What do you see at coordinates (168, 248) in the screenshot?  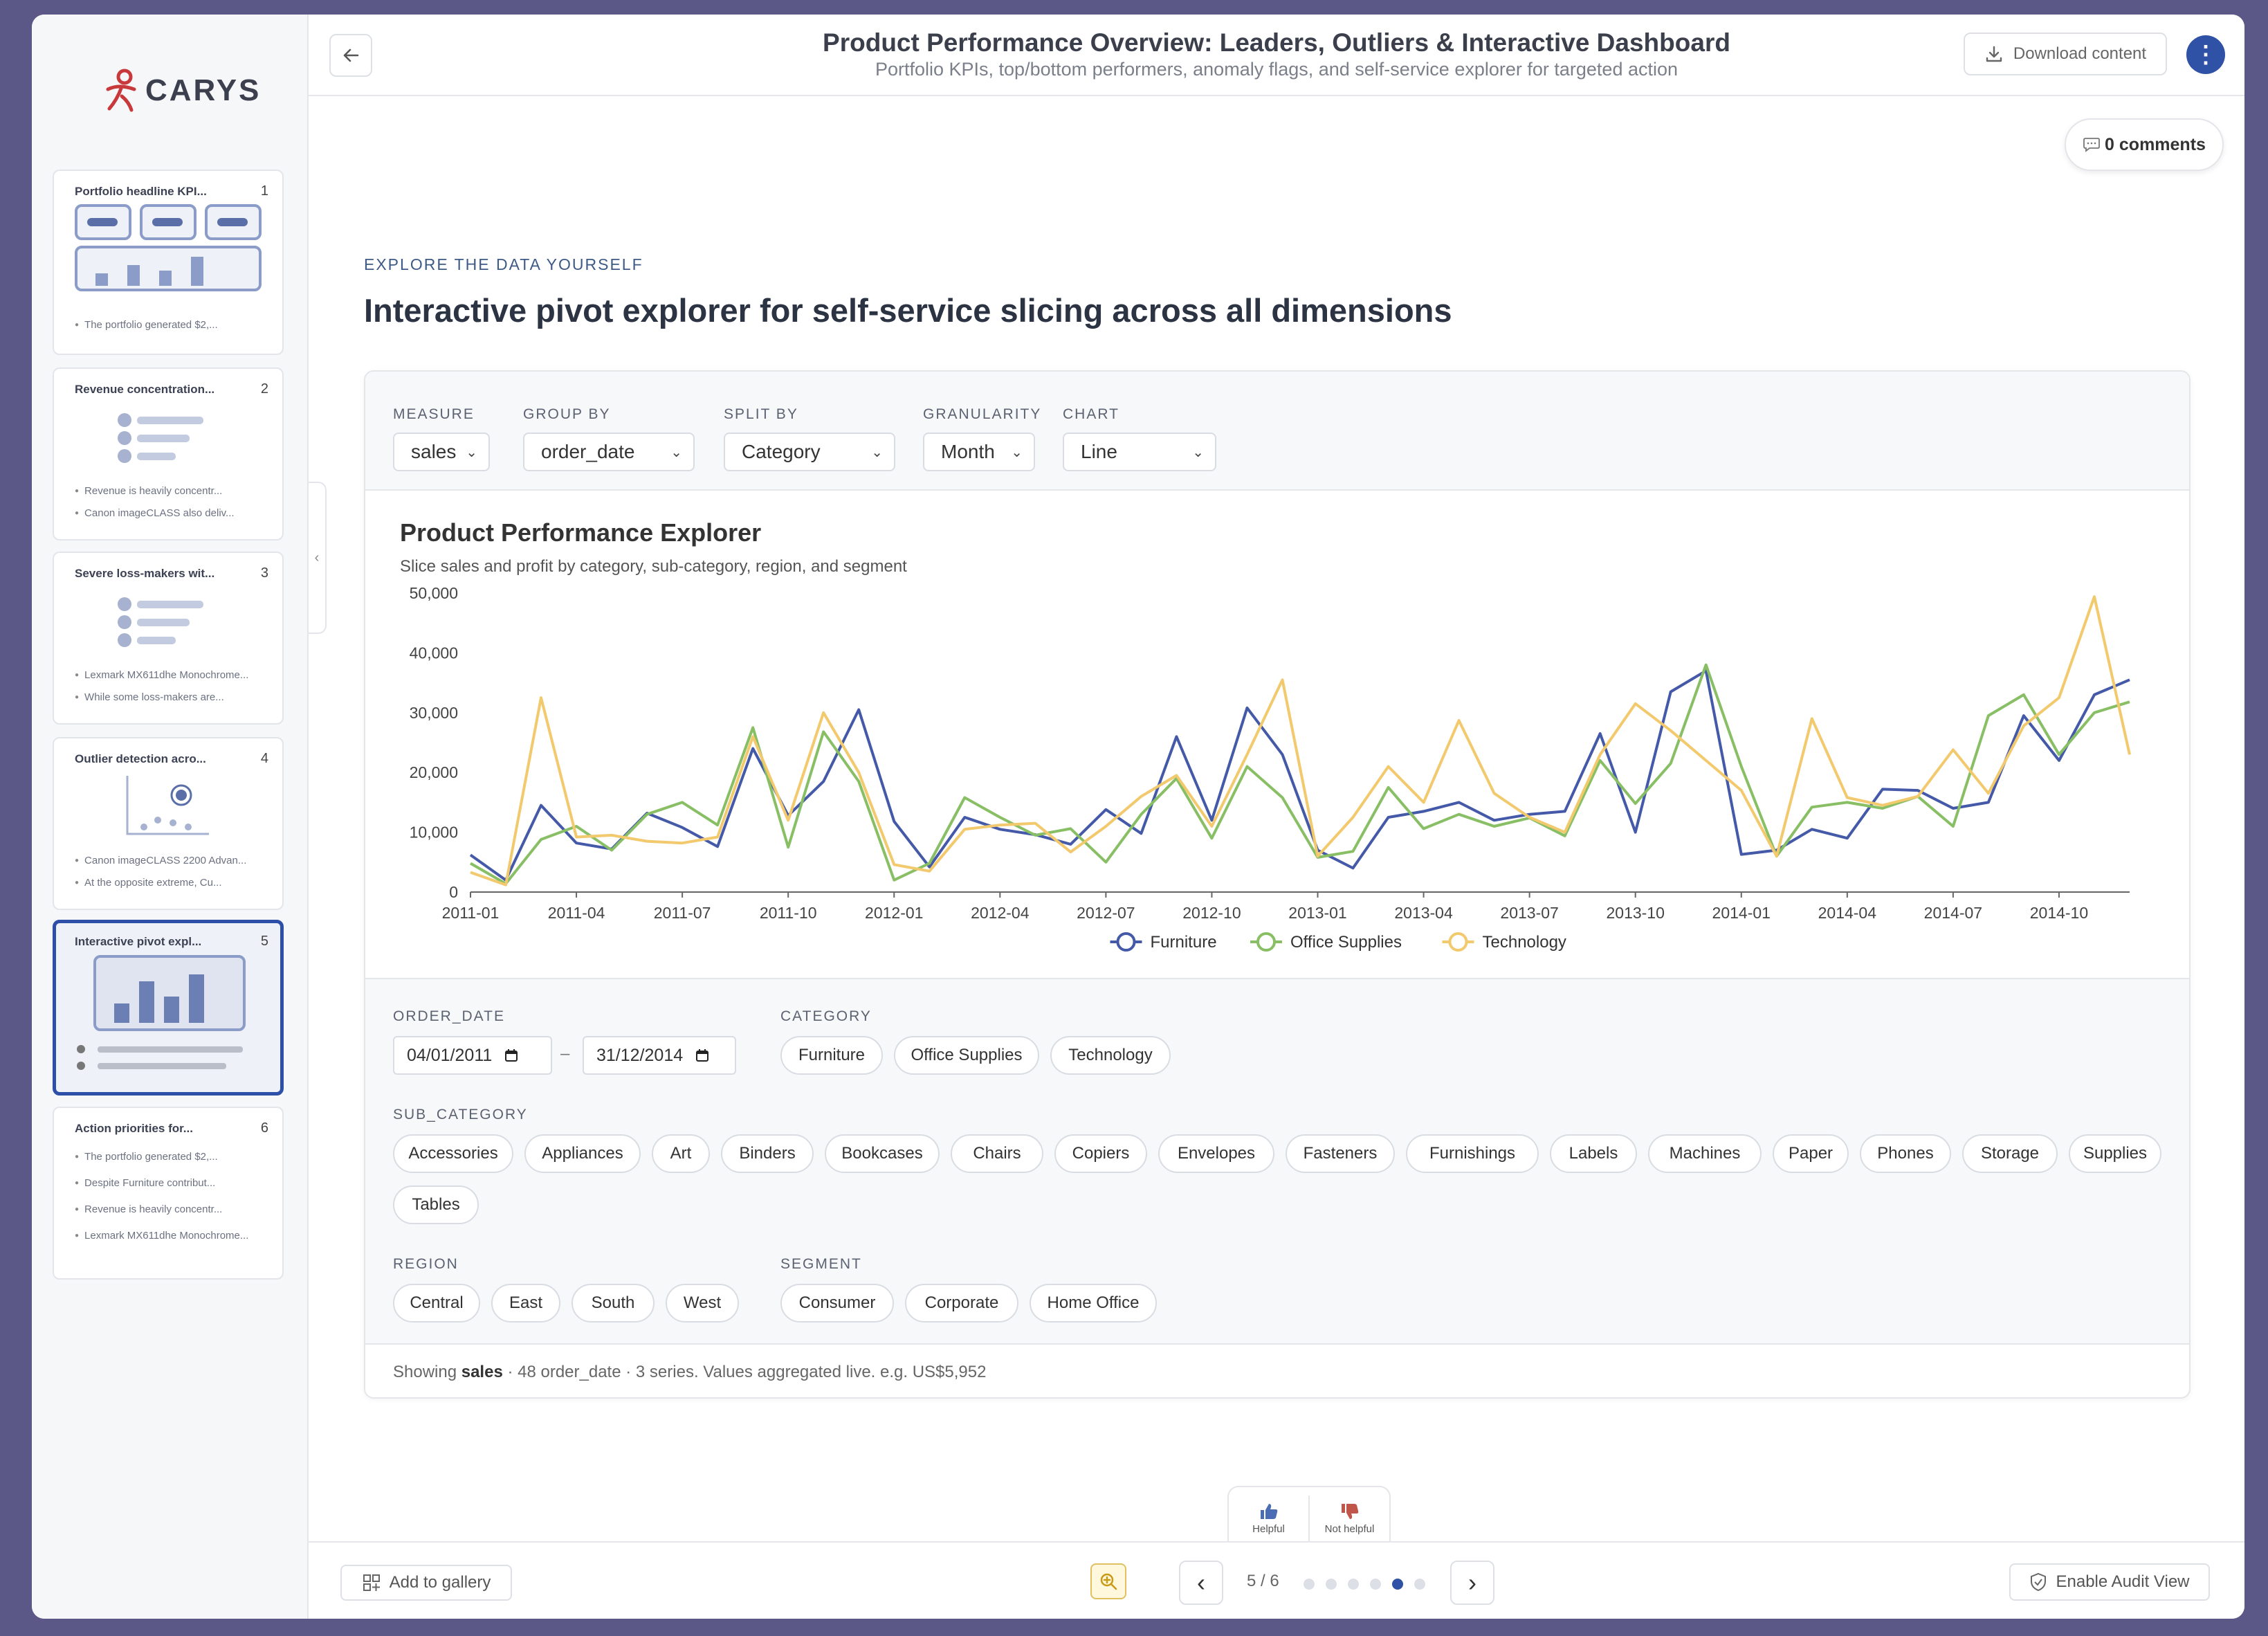 I see `kpi-preview-icon` at bounding box center [168, 248].